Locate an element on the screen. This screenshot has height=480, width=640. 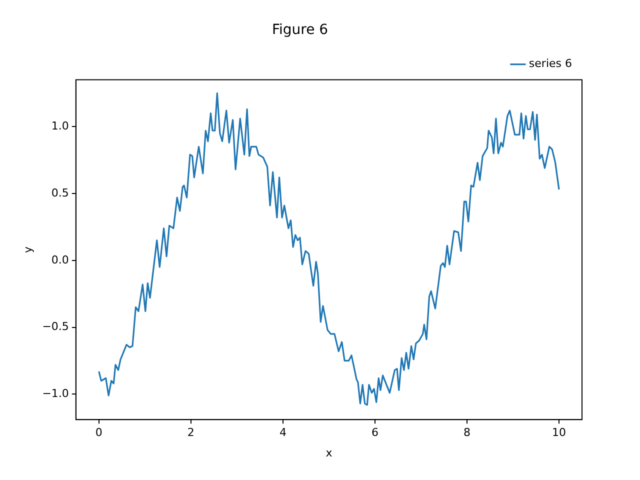
y-tick-label: −1.0 is located at coordinates (55, 393).